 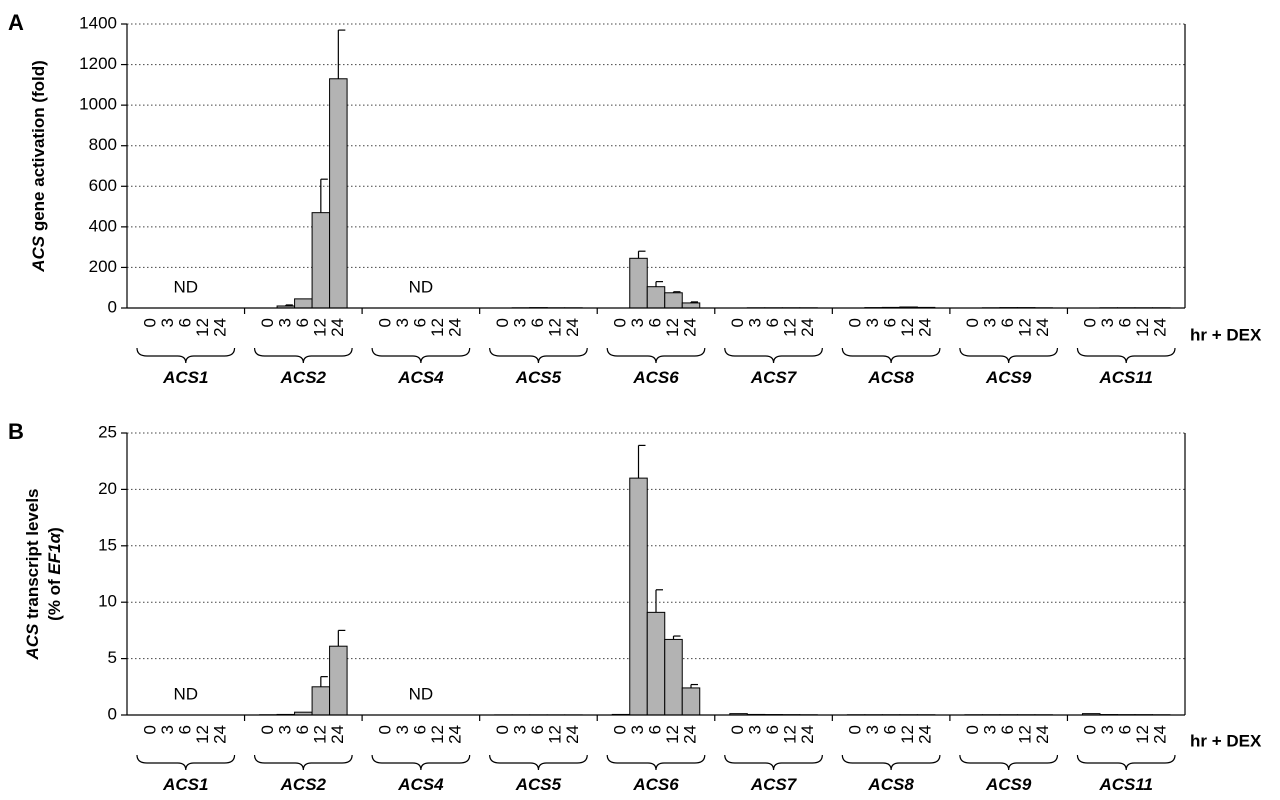 What do you see at coordinates (112, 657) in the screenshot?
I see `y-tick-label: 5` at bounding box center [112, 657].